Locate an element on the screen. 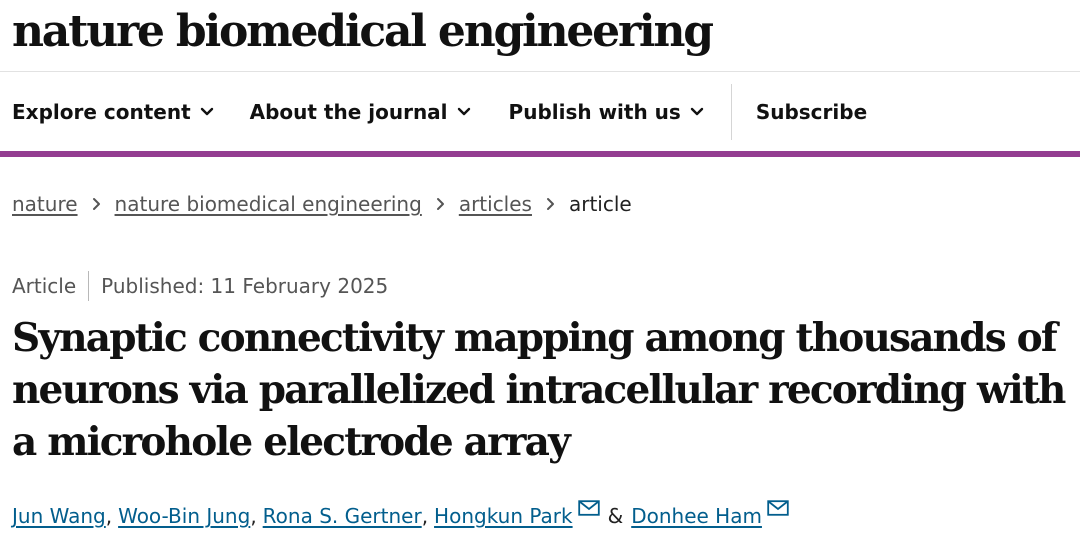 Image resolution: width=1080 pixels, height=537 pixels. nav-separator is located at coordinates (731, 112).